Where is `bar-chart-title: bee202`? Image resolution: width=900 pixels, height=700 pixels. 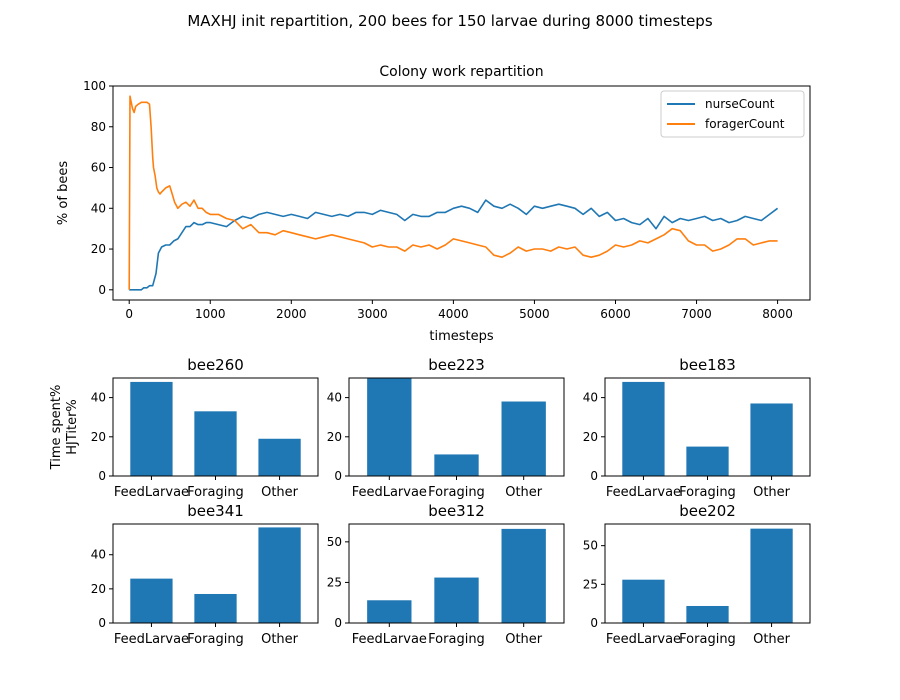
bar-chart-title: bee202 is located at coordinates (707, 511).